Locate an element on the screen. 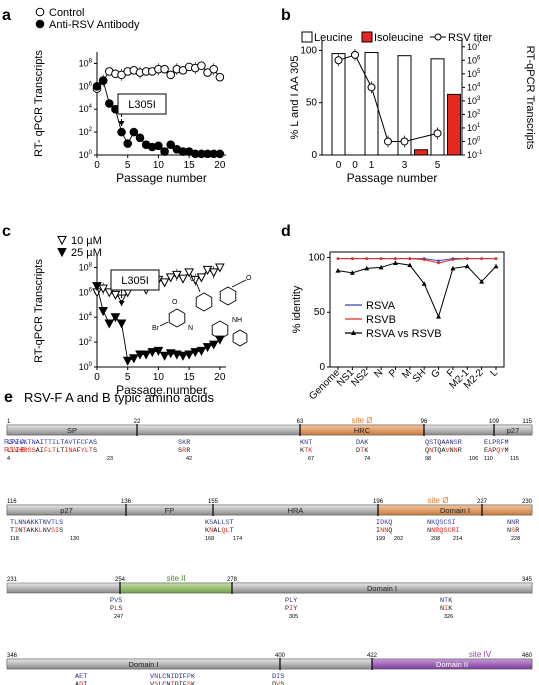  titer-line is located at coordinates (388, 98).